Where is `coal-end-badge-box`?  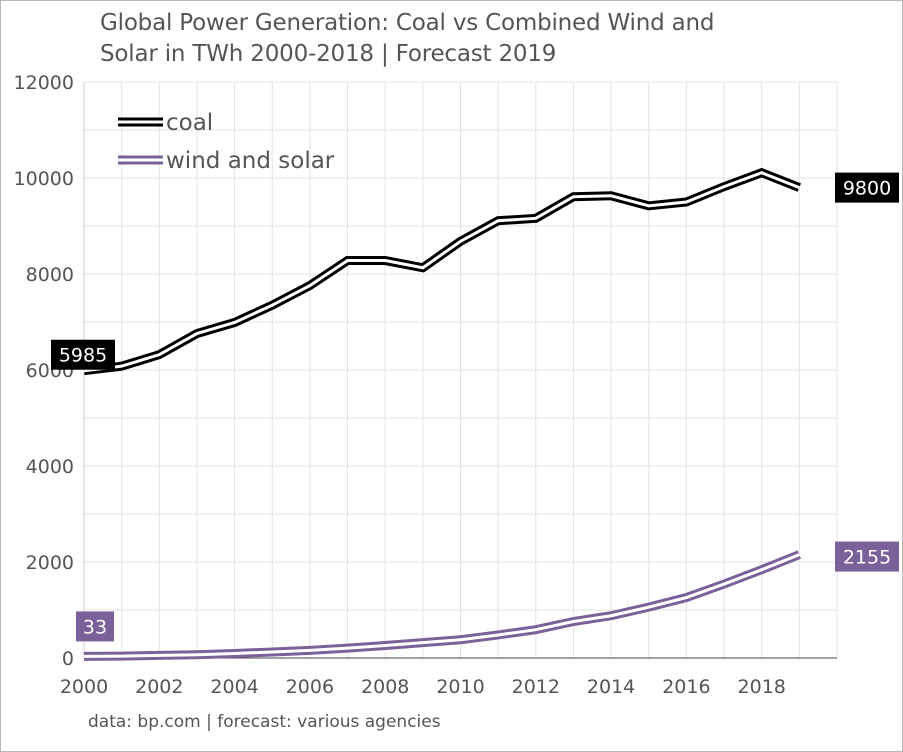
coal-end-badge-box is located at coordinates (867, 187).